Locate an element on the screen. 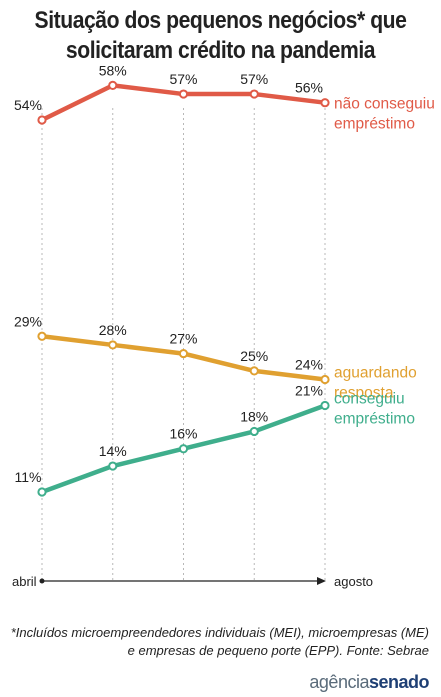  data-label: 58% is located at coordinates (113, 70).